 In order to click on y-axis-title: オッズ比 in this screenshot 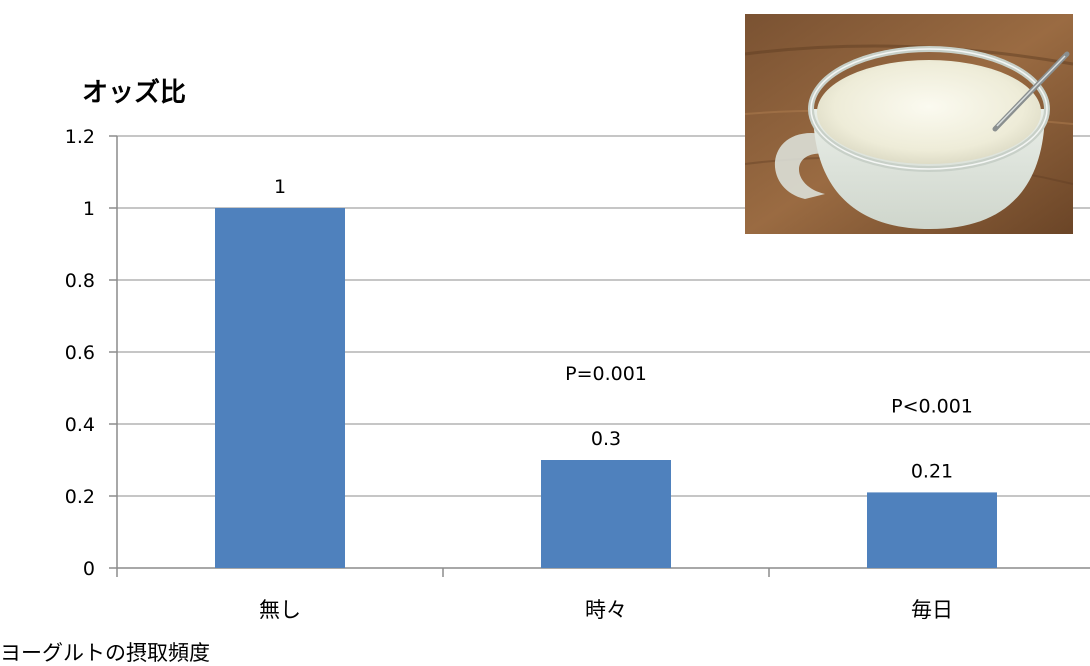, I will do `click(134, 92)`.